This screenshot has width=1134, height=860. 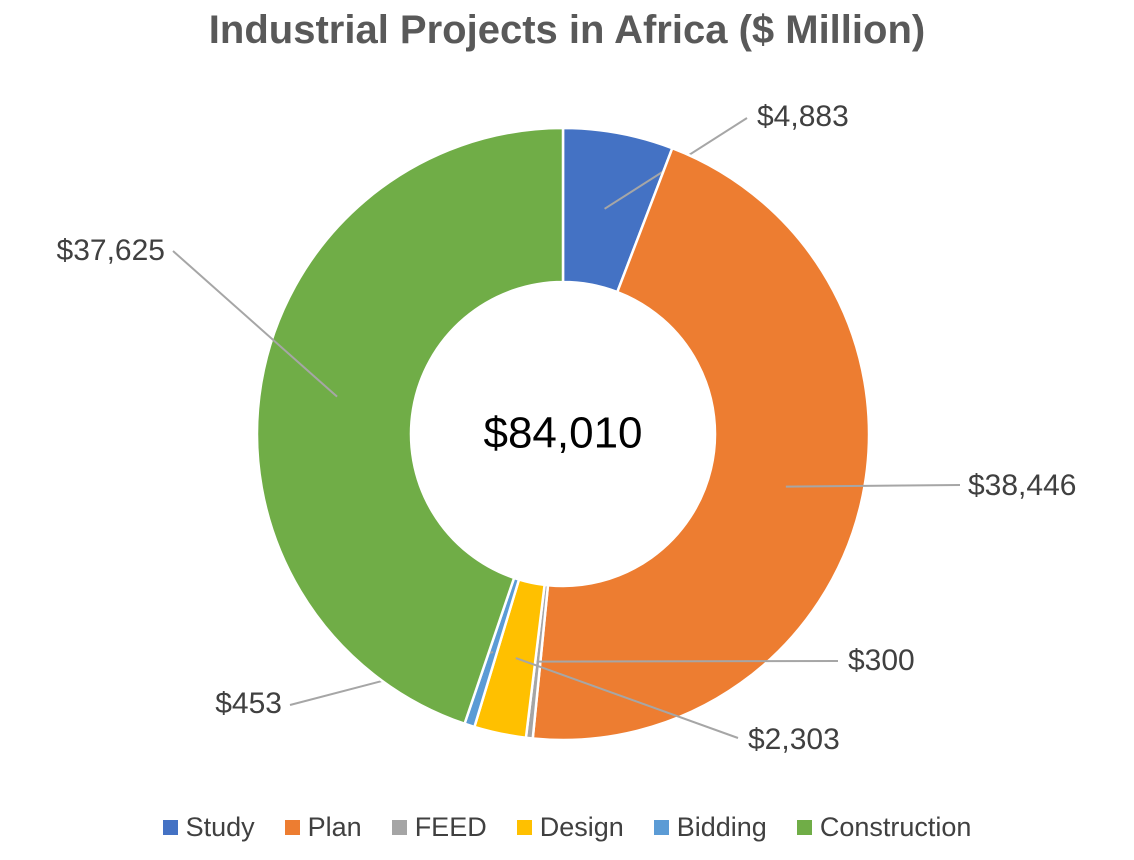 I want to click on legend-label-construction: Construction, so click(x=895, y=827).